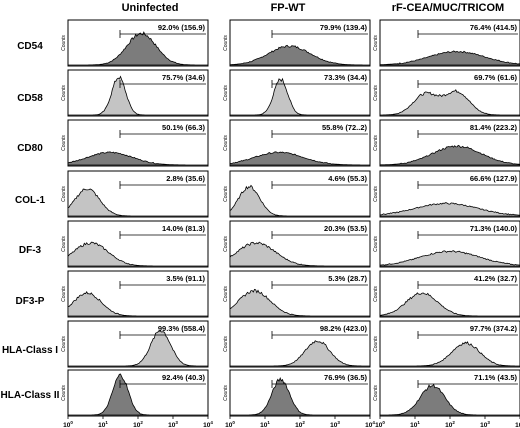 The width and height of the screenshot is (520, 428). Describe the element at coordinates (313, 8) in the screenshot. I see `column-headers: Uninfected FP-WT rF-CEA/MUC/TRICOM` at that location.